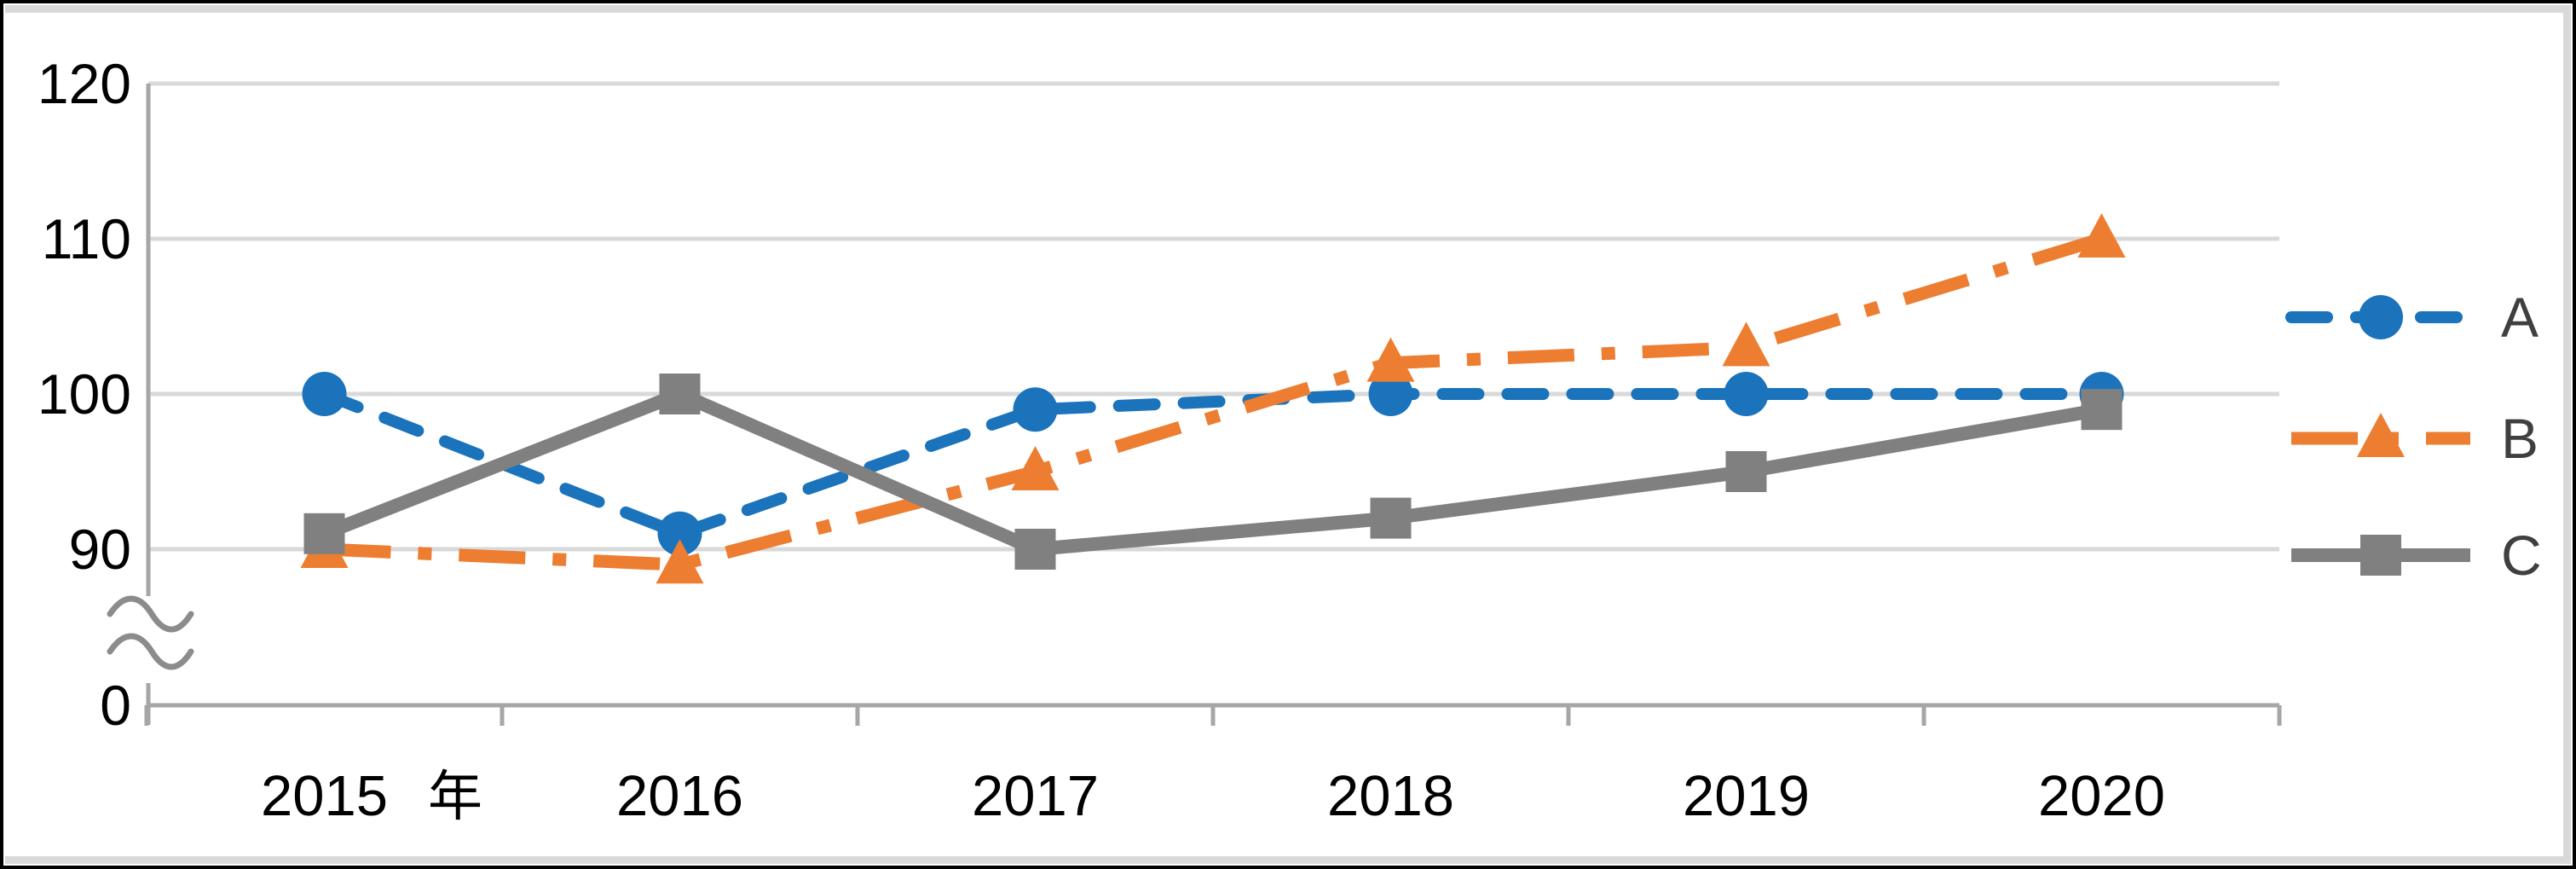 This screenshot has height=869, width=2576. I want to click on legend-item-C: C, so click(2411, 555).